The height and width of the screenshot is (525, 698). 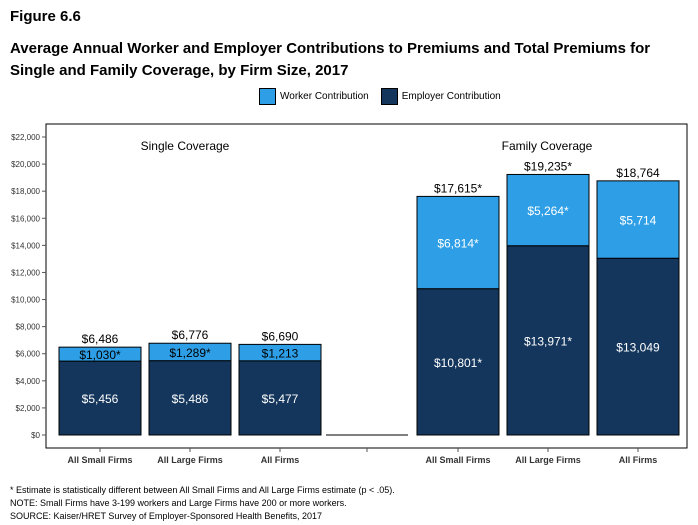 I want to click on y-tick-label: $4,000, so click(x=28, y=381).